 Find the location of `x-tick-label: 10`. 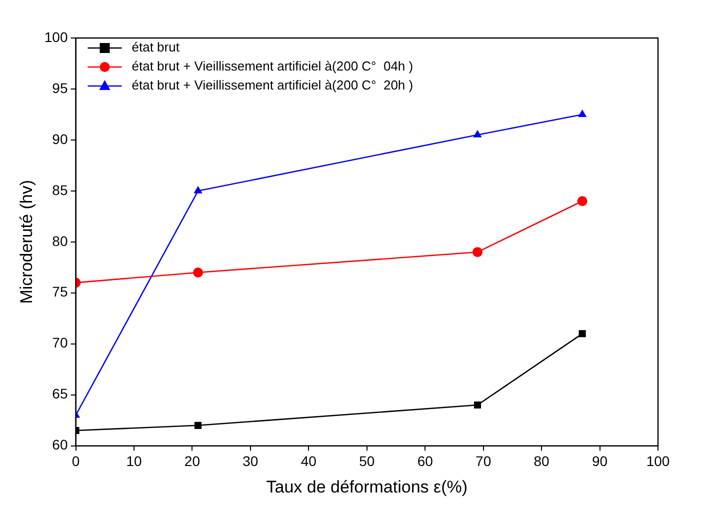

x-tick-label: 10 is located at coordinates (134, 461).